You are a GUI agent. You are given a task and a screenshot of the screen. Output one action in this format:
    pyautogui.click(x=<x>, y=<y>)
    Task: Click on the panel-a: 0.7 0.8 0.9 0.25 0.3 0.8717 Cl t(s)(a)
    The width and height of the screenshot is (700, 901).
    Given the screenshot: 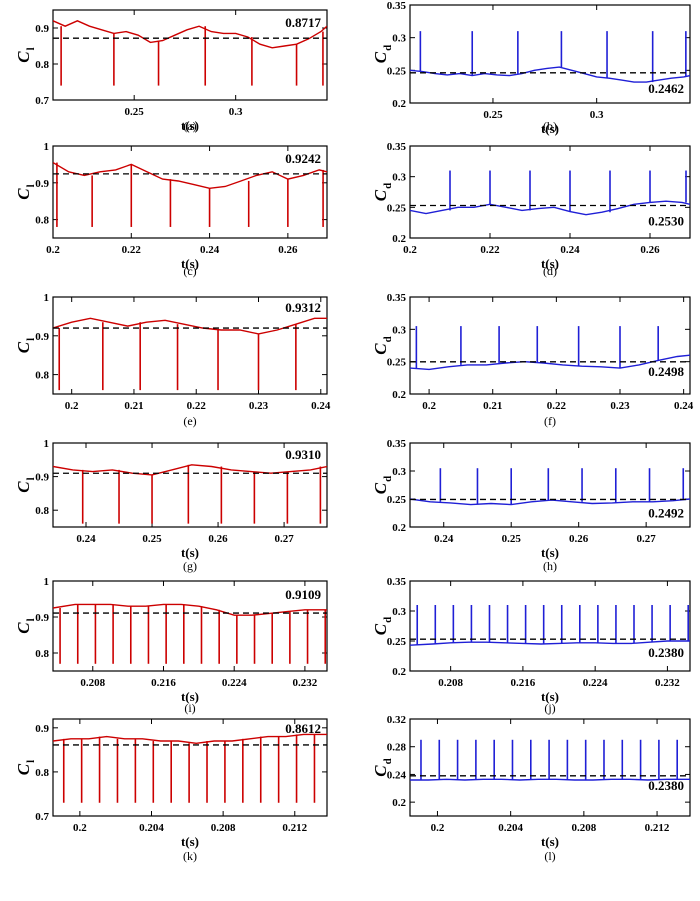 What is the action you would take?
    pyautogui.click(x=171, y=71)
    